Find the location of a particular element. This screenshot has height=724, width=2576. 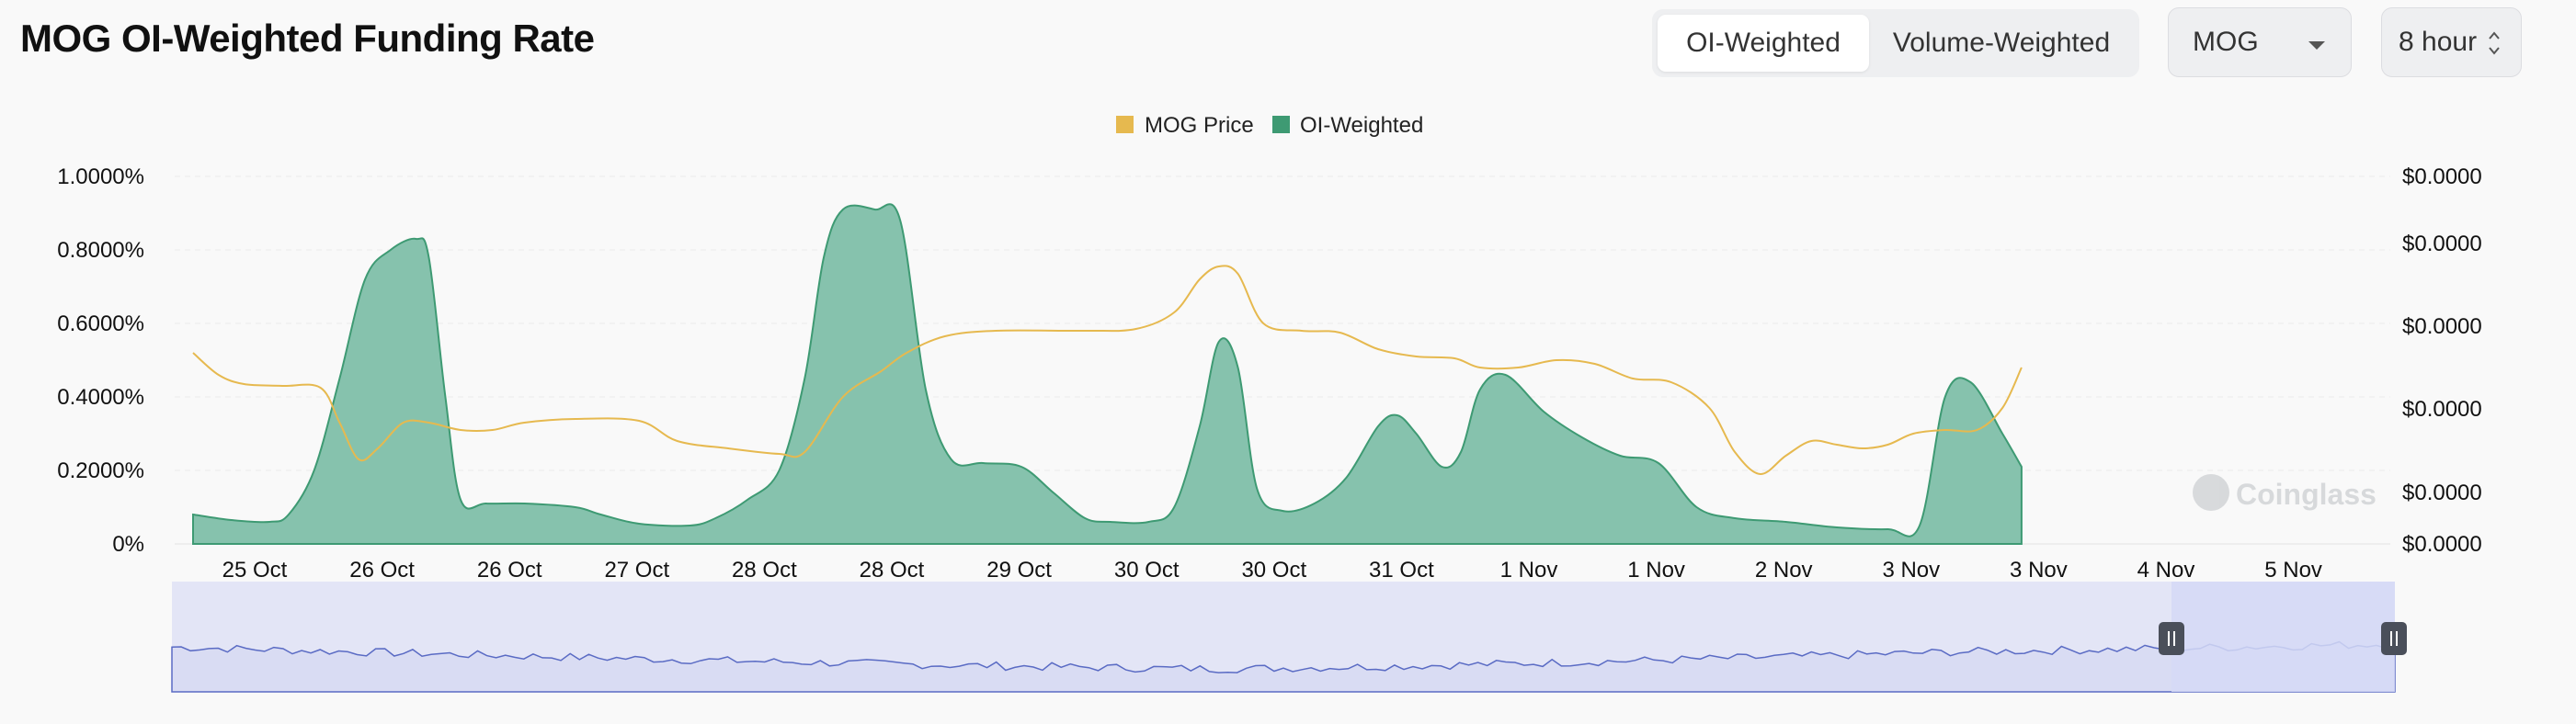

chevron-down-icon is located at coordinates (2316, 45).